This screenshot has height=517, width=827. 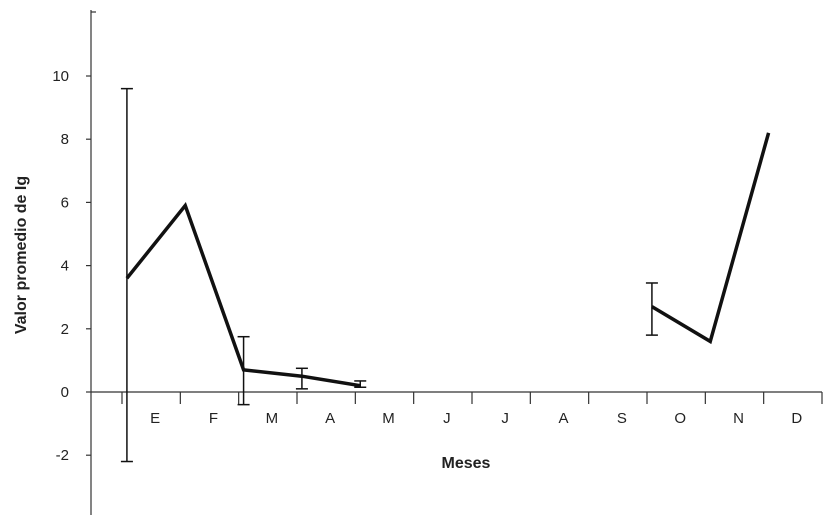 I want to click on y-axis-ticks: -2 0 2 4 6 8 10, so click(x=71, y=266).